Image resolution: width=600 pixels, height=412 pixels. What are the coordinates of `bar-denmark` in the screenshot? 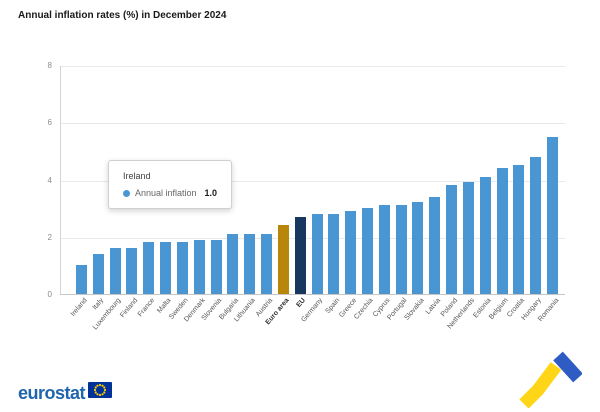 It's located at (199, 266).